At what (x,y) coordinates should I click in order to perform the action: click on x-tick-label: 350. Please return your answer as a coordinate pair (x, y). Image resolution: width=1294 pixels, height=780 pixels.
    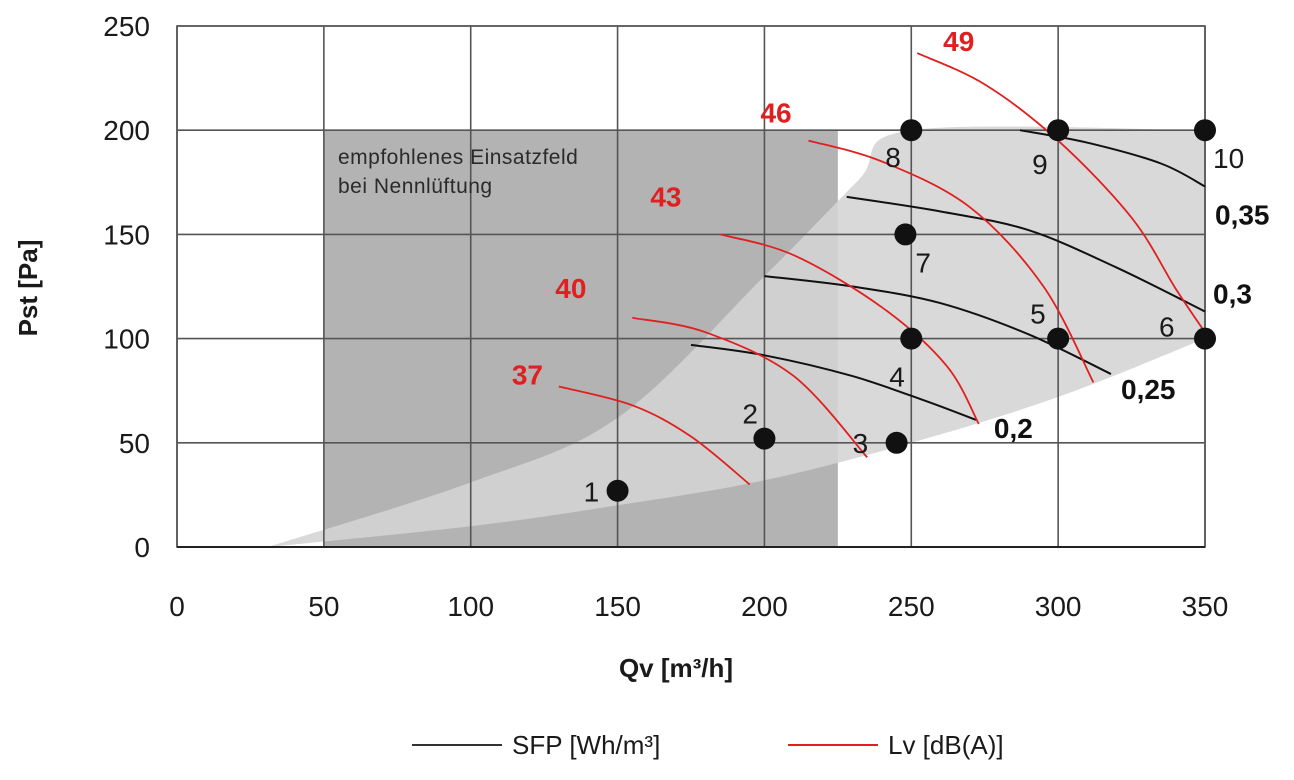
    Looking at the image, I should click on (1205, 606).